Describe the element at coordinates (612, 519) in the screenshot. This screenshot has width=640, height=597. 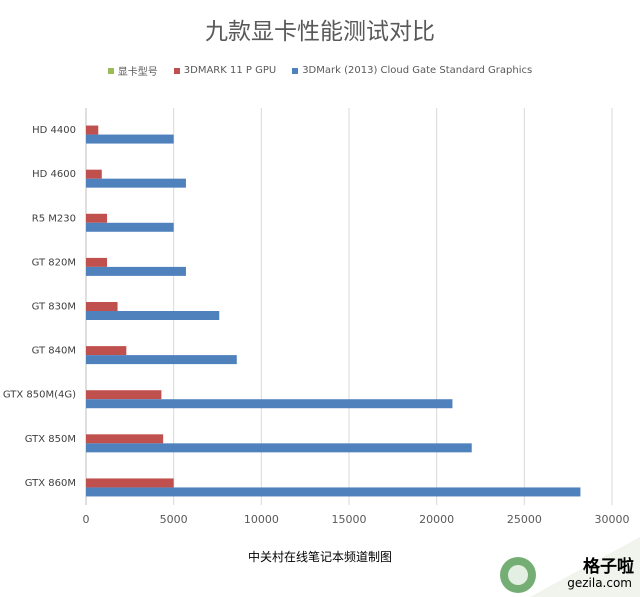
I see `x-tick-label: 30000` at that location.